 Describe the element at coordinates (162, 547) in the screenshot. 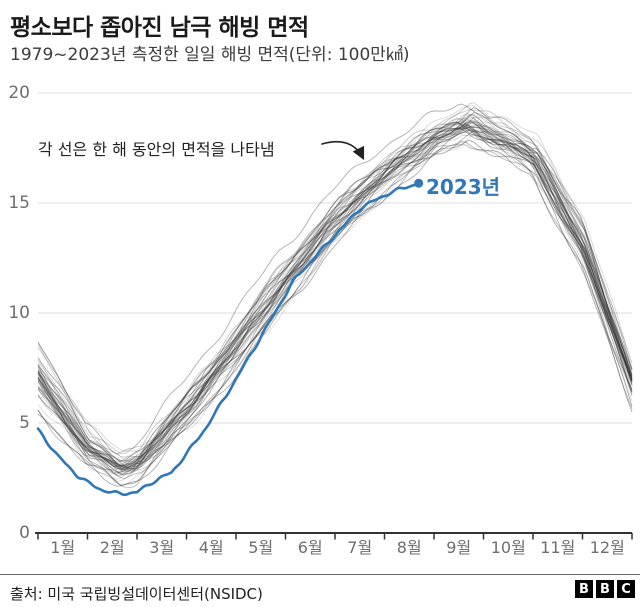

I see `x-axis-label: 3월` at that location.